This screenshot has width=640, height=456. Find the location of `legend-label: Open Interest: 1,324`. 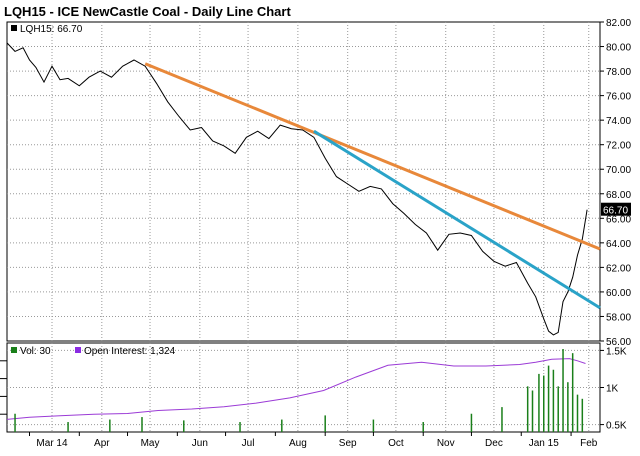

legend-label: Open Interest: 1,324 is located at coordinates (130, 351).